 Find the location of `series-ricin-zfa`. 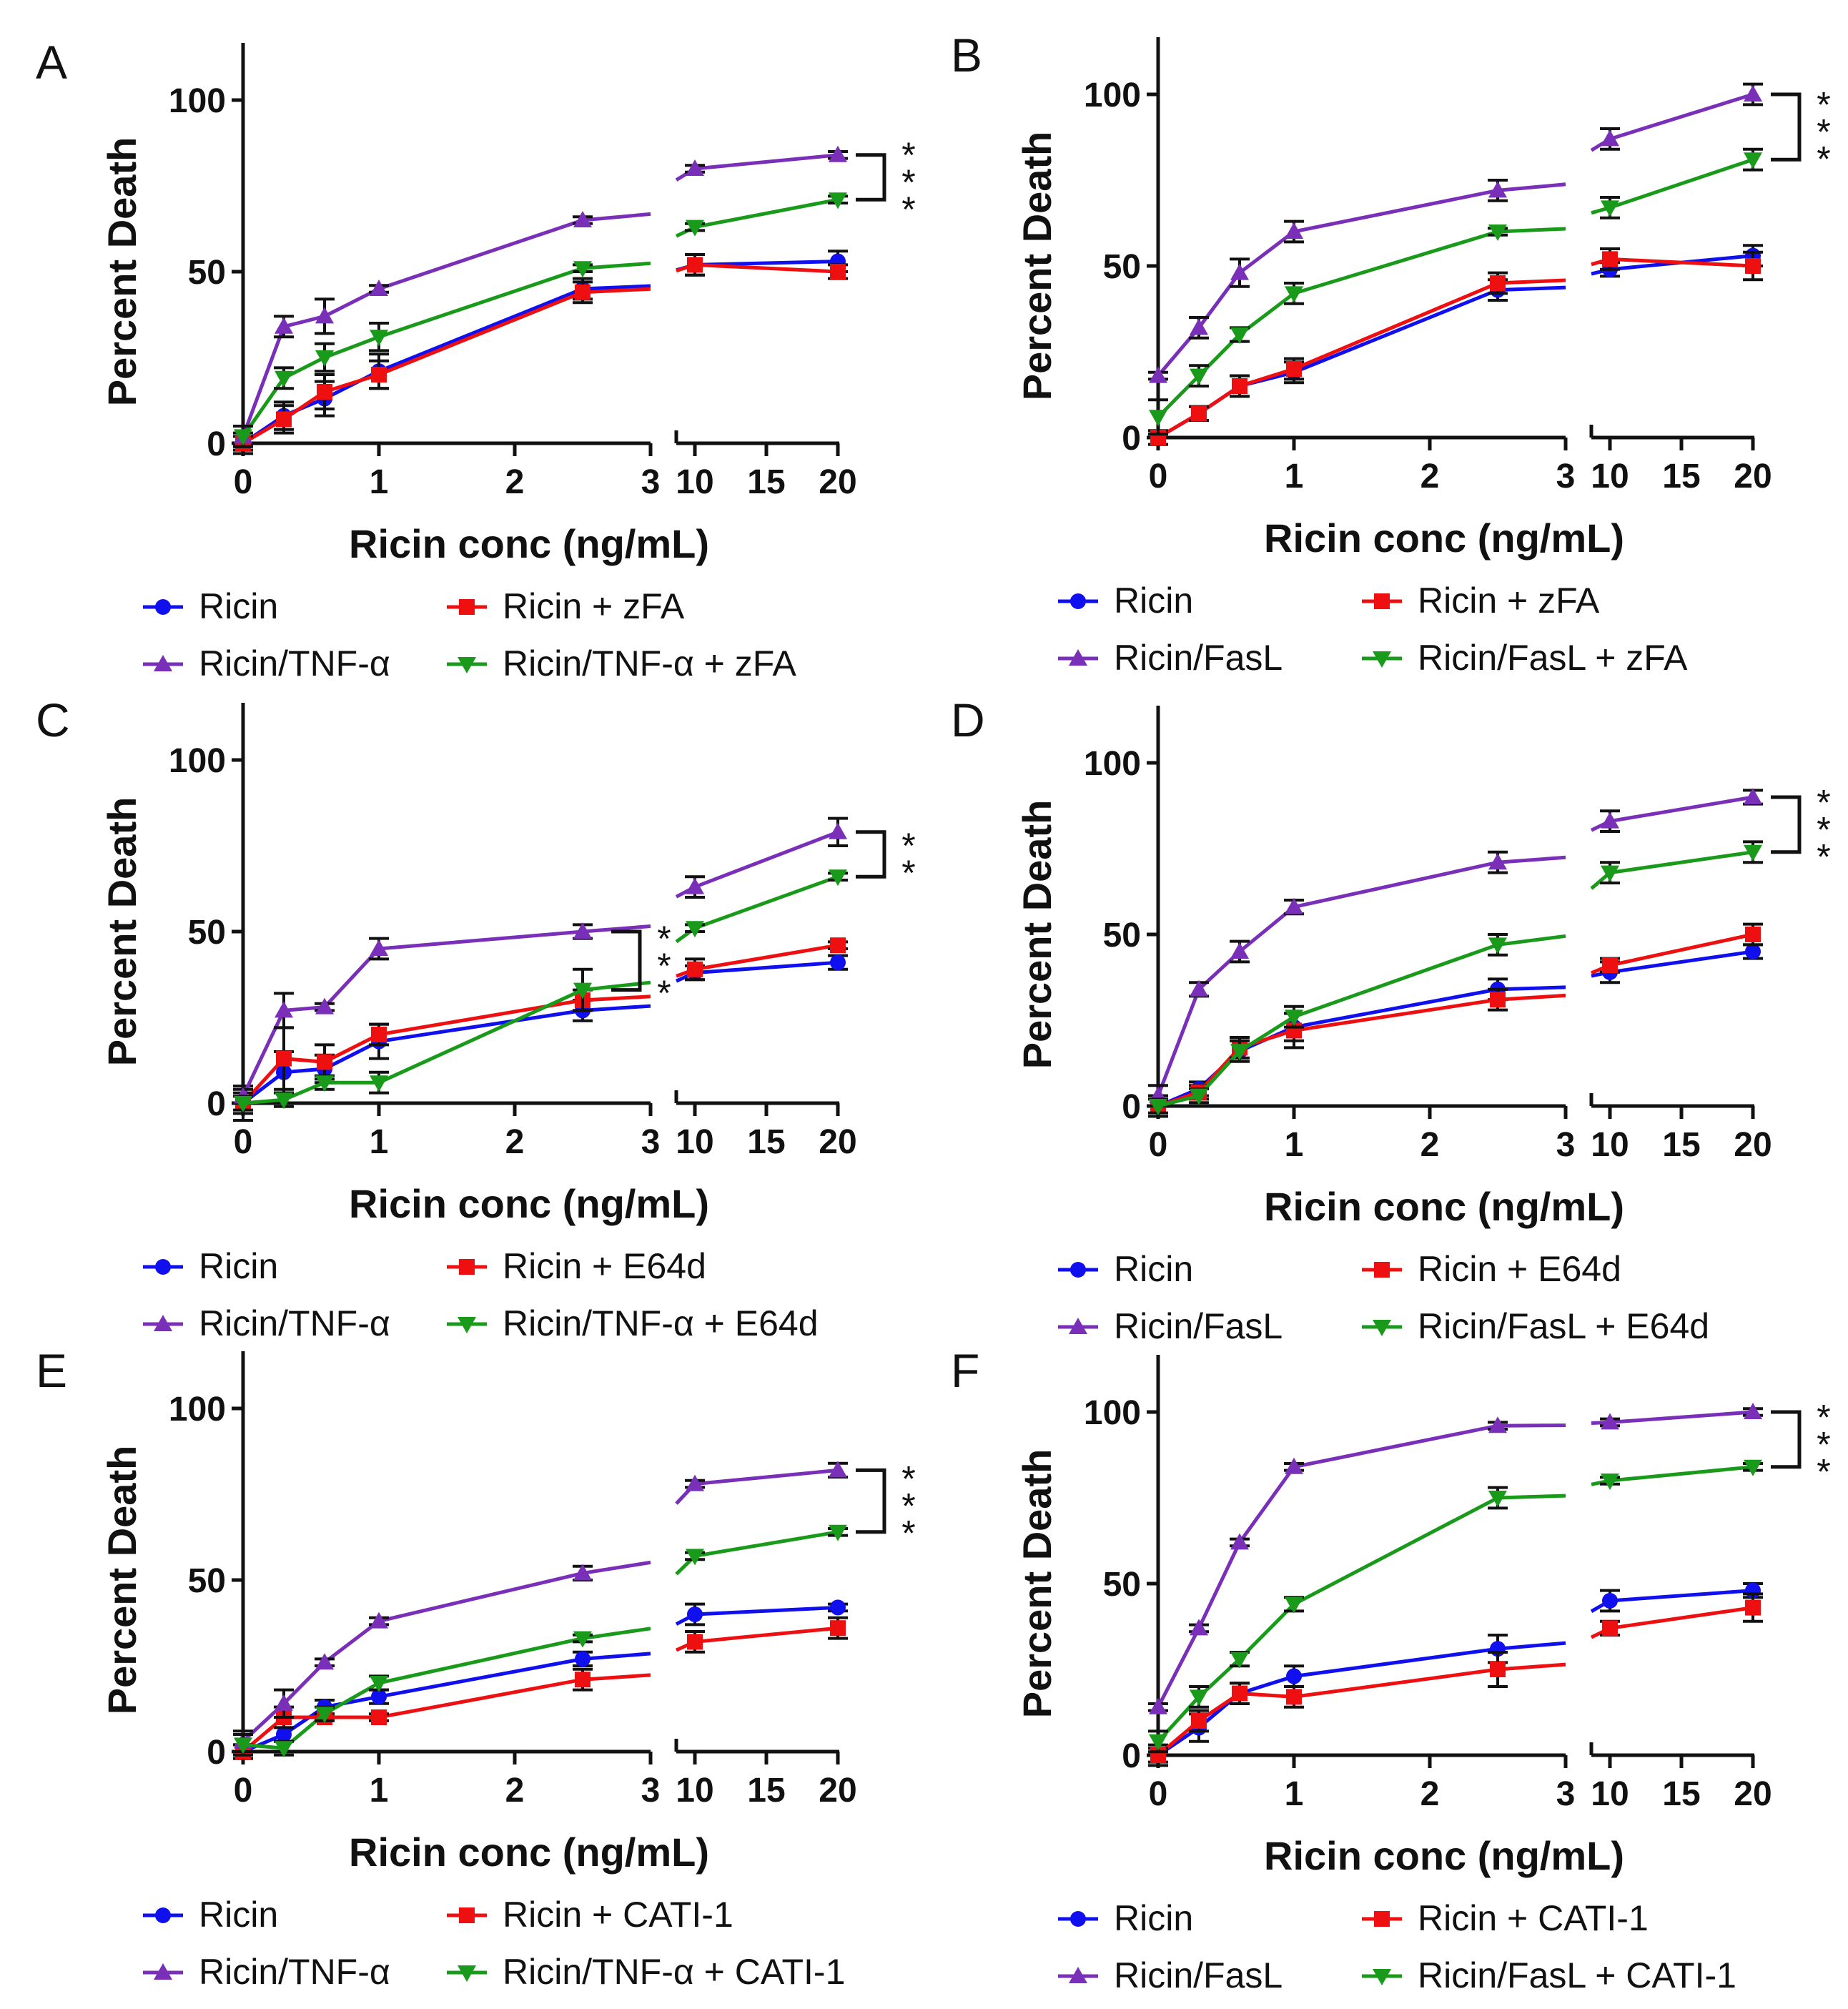

series-ricin-zfa is located at coordinates (540, 352).